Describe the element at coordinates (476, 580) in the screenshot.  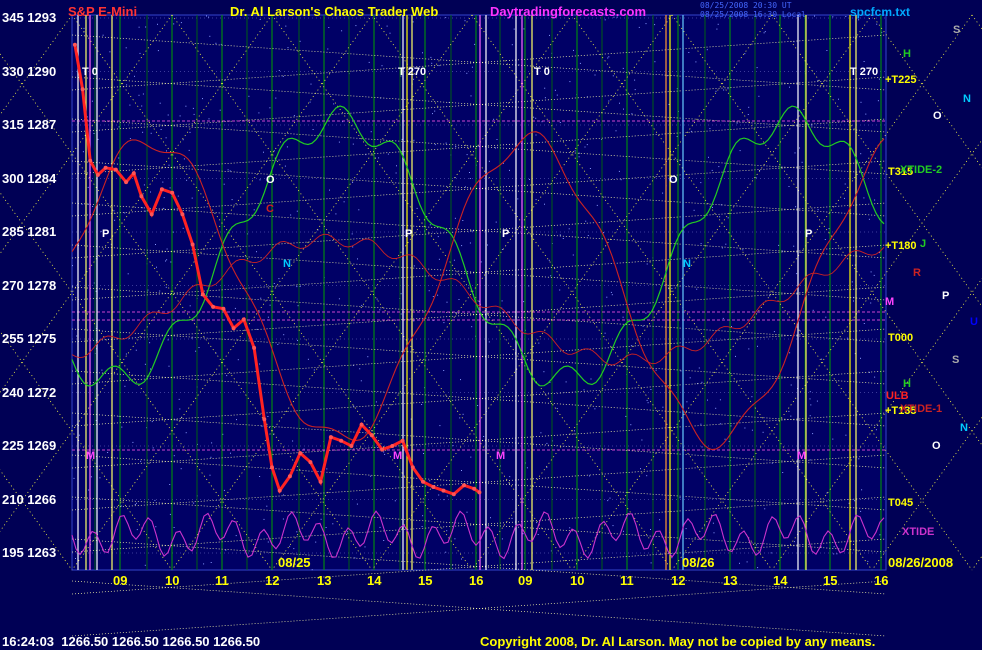
I see `x-tick-label: 16` at that location.